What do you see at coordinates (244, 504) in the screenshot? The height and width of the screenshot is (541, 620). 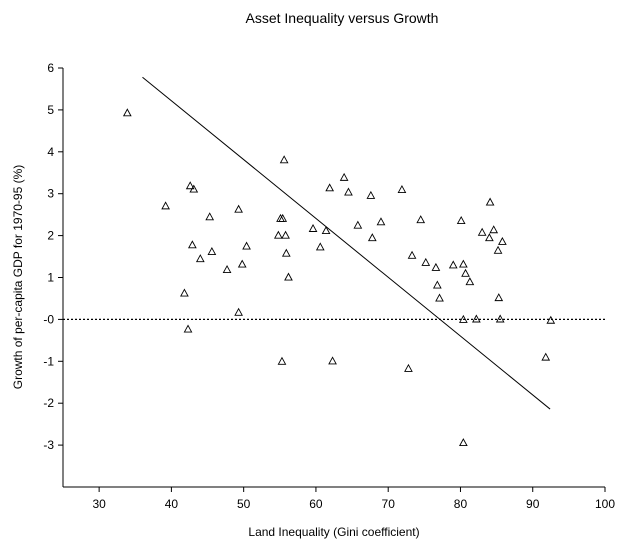 I see `x-tick-label: 50` at bounding box center [244, 504].